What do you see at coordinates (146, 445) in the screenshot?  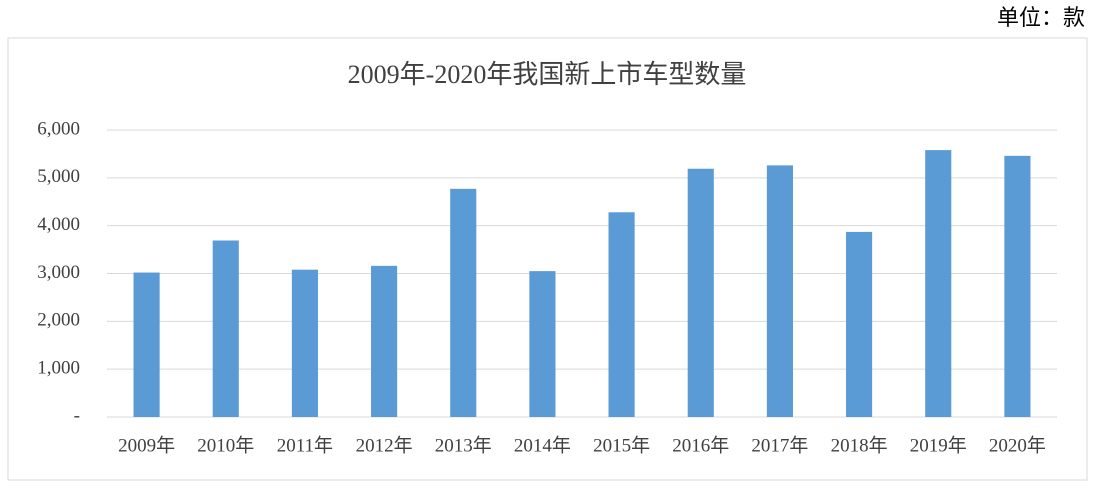 I see `x-tick-label: 2009年` at bounding box center [146, 445].